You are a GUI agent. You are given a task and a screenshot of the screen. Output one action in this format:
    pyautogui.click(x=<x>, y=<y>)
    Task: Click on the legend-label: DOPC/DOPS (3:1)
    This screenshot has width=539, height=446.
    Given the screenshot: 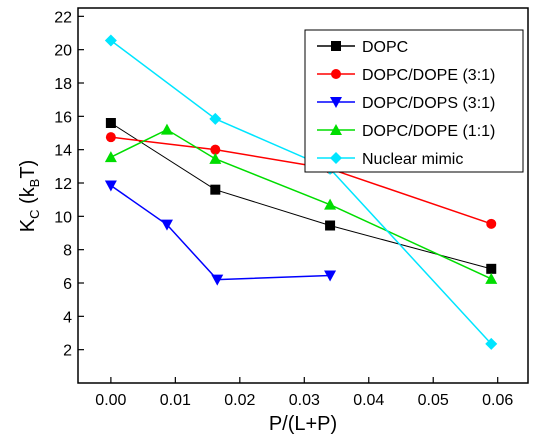 What is the action you would take?
    pyautogui.click(x=428, y=103)
    